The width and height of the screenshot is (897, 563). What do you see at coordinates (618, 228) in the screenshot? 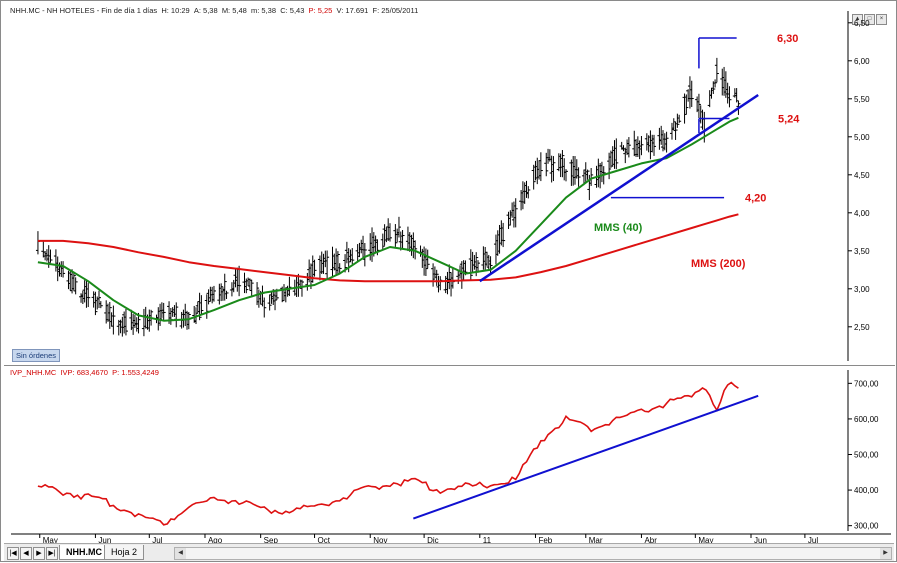
I see `mms40-label: MMS (40)` at bounding box center [618, 228].